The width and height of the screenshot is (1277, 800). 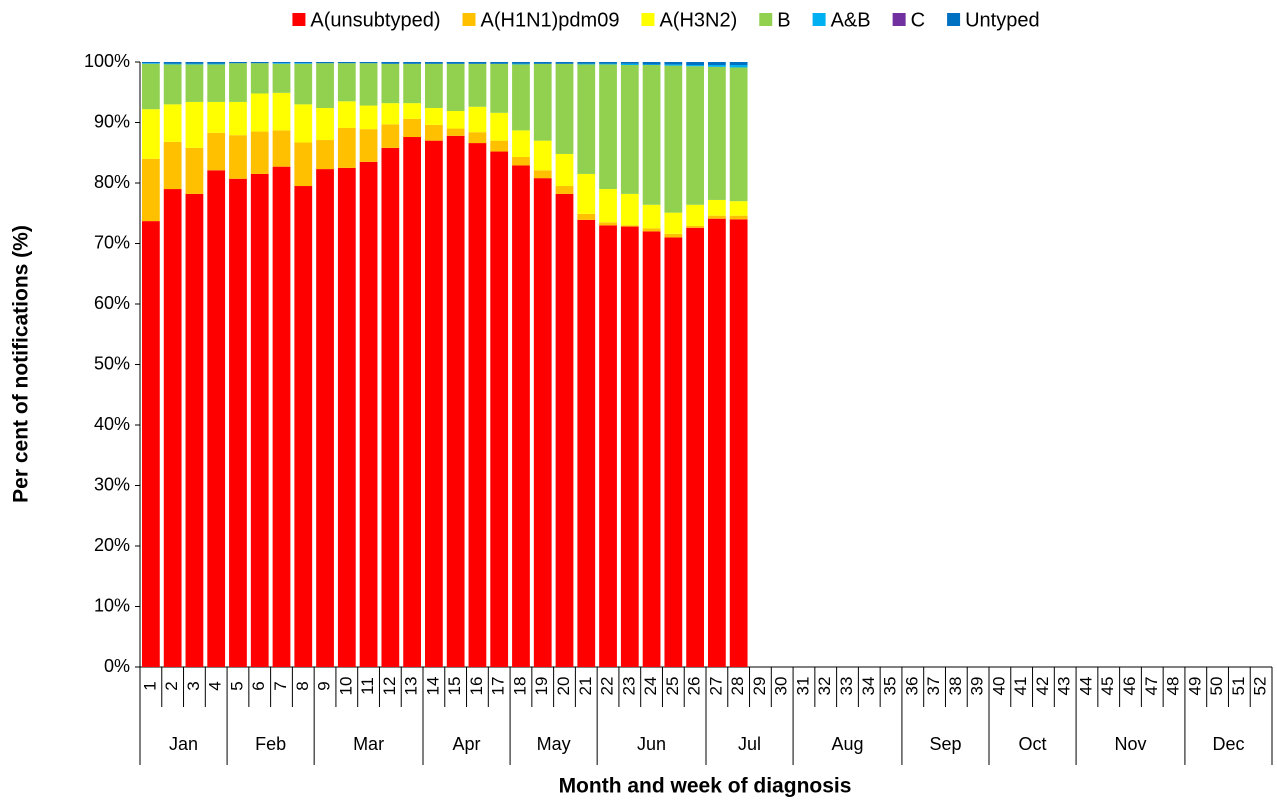 I want to click on y-tick-label: 60%, so click(x=112, y=303).